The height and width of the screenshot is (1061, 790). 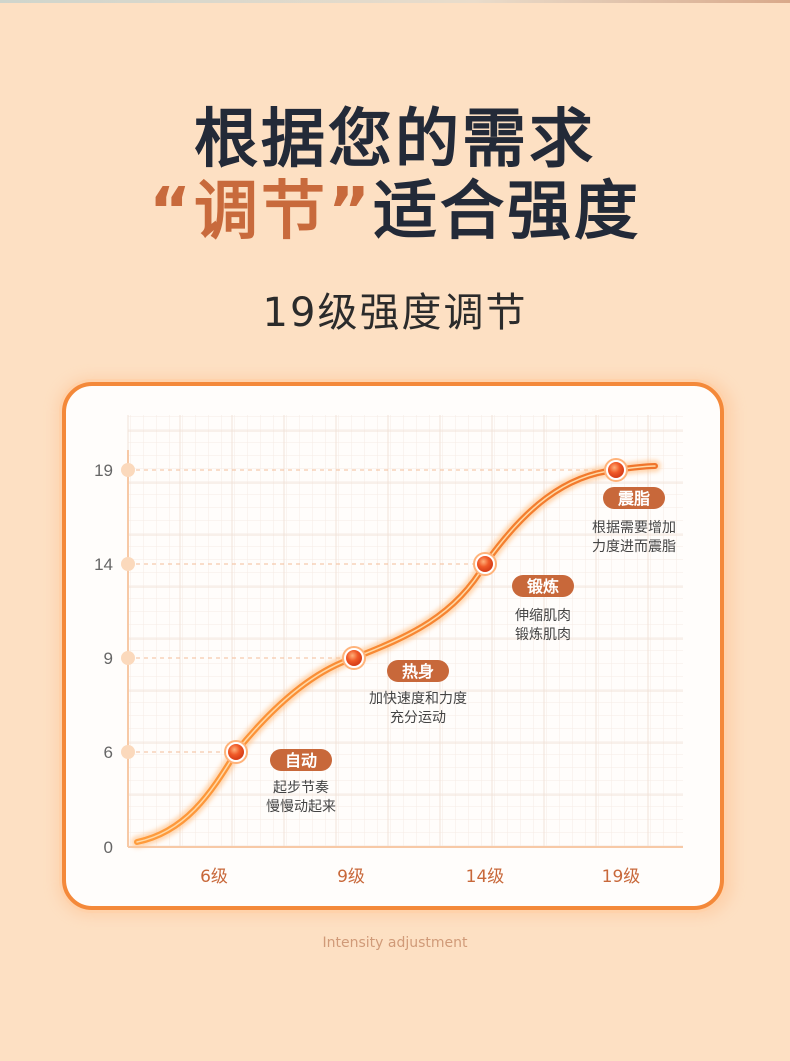 What do you see at coordinates (351, 212) in the screenshot?
I see `quote-close: ”` at bounding box center [351, 212].